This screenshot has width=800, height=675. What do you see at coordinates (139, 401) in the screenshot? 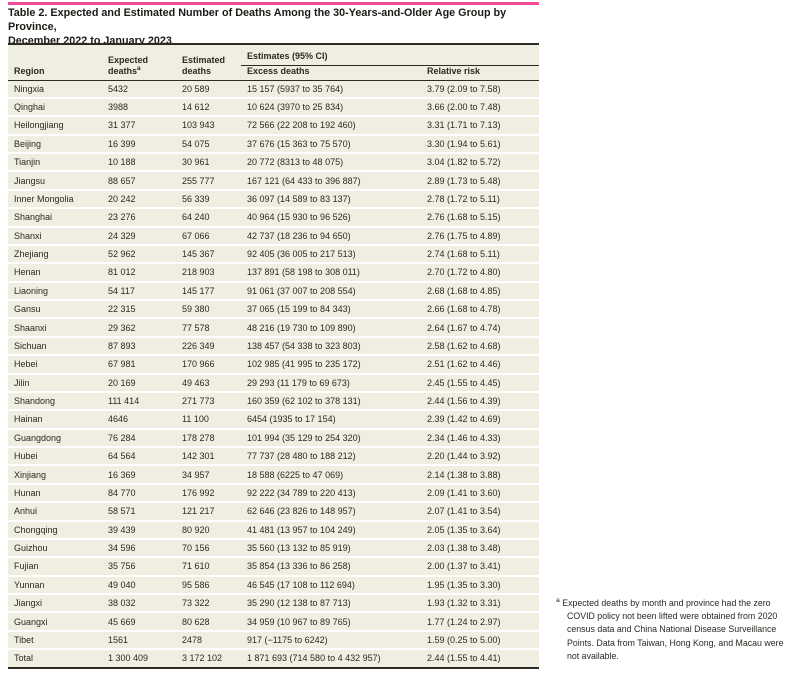
I see `cell-expected: 111 414` at bounding box center [139, 401].